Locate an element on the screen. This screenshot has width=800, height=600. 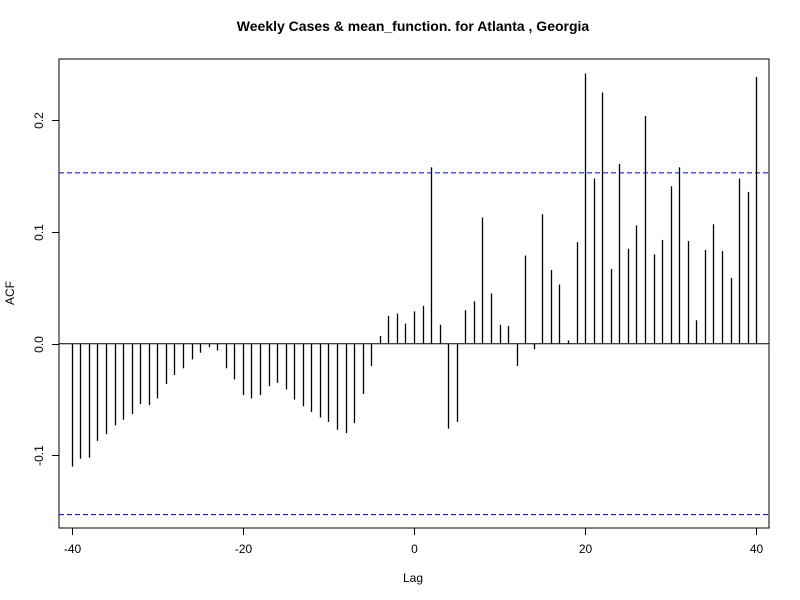
y-tick-label: 0.2 is located at coordinates (39, 120).